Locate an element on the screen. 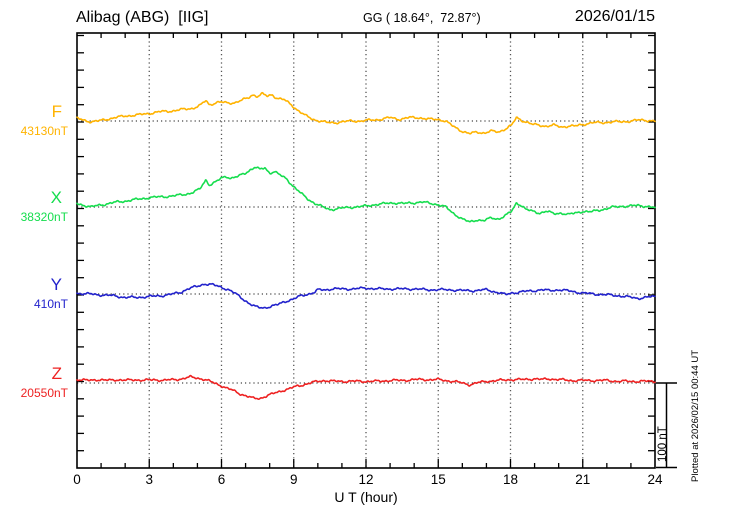  x-tick-label: 21 is located at coordinates (583, 479).